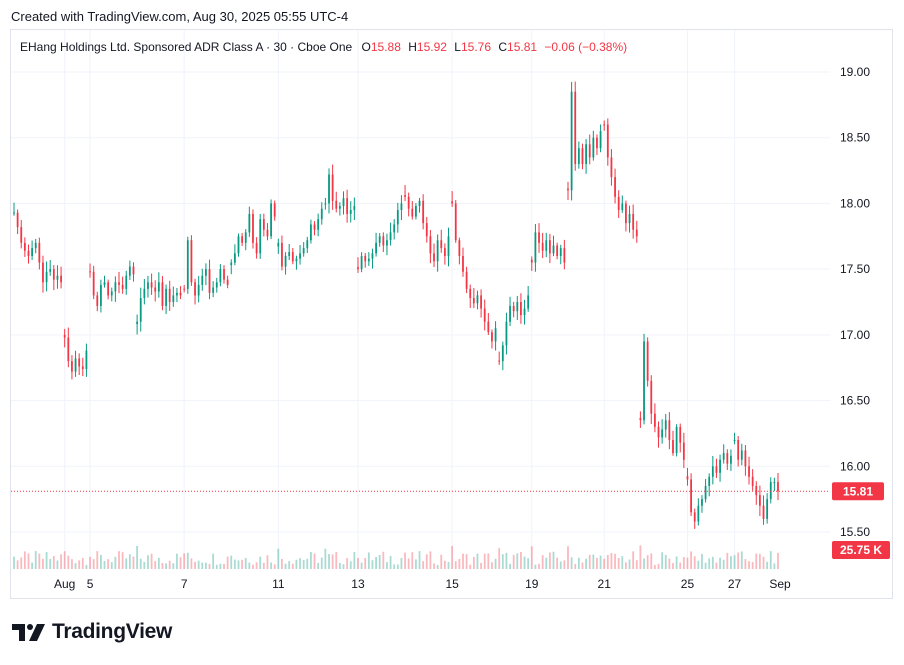 This screenshot has width=904, height=665. What do you see at coordinates (112, 631) in the screenshot?
I see `tradingview-brand-text: TradingView` at bounding box center [112, 631].